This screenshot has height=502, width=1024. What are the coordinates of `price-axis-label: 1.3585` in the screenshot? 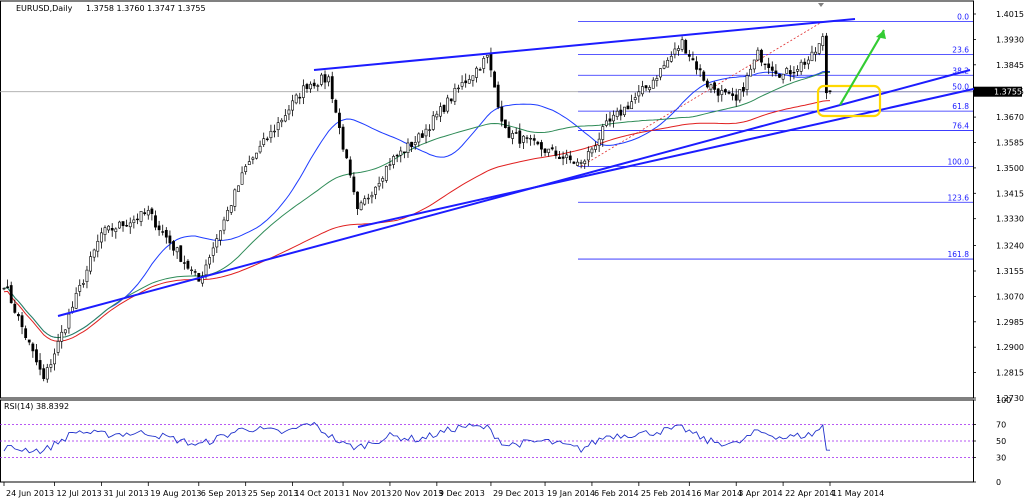 It's located at (1010, 142).